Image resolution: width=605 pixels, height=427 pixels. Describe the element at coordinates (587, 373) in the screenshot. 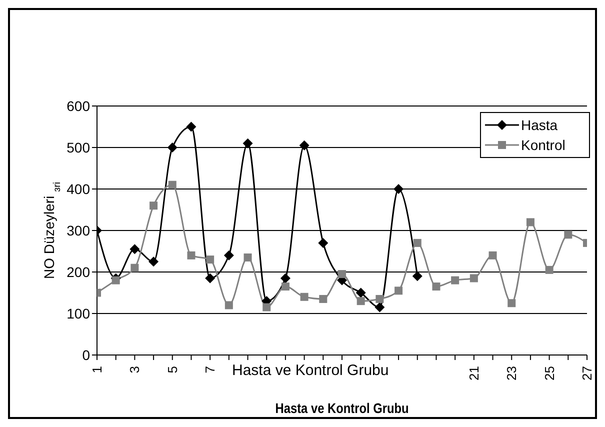

I see `x-tick-label: 27` at that location.